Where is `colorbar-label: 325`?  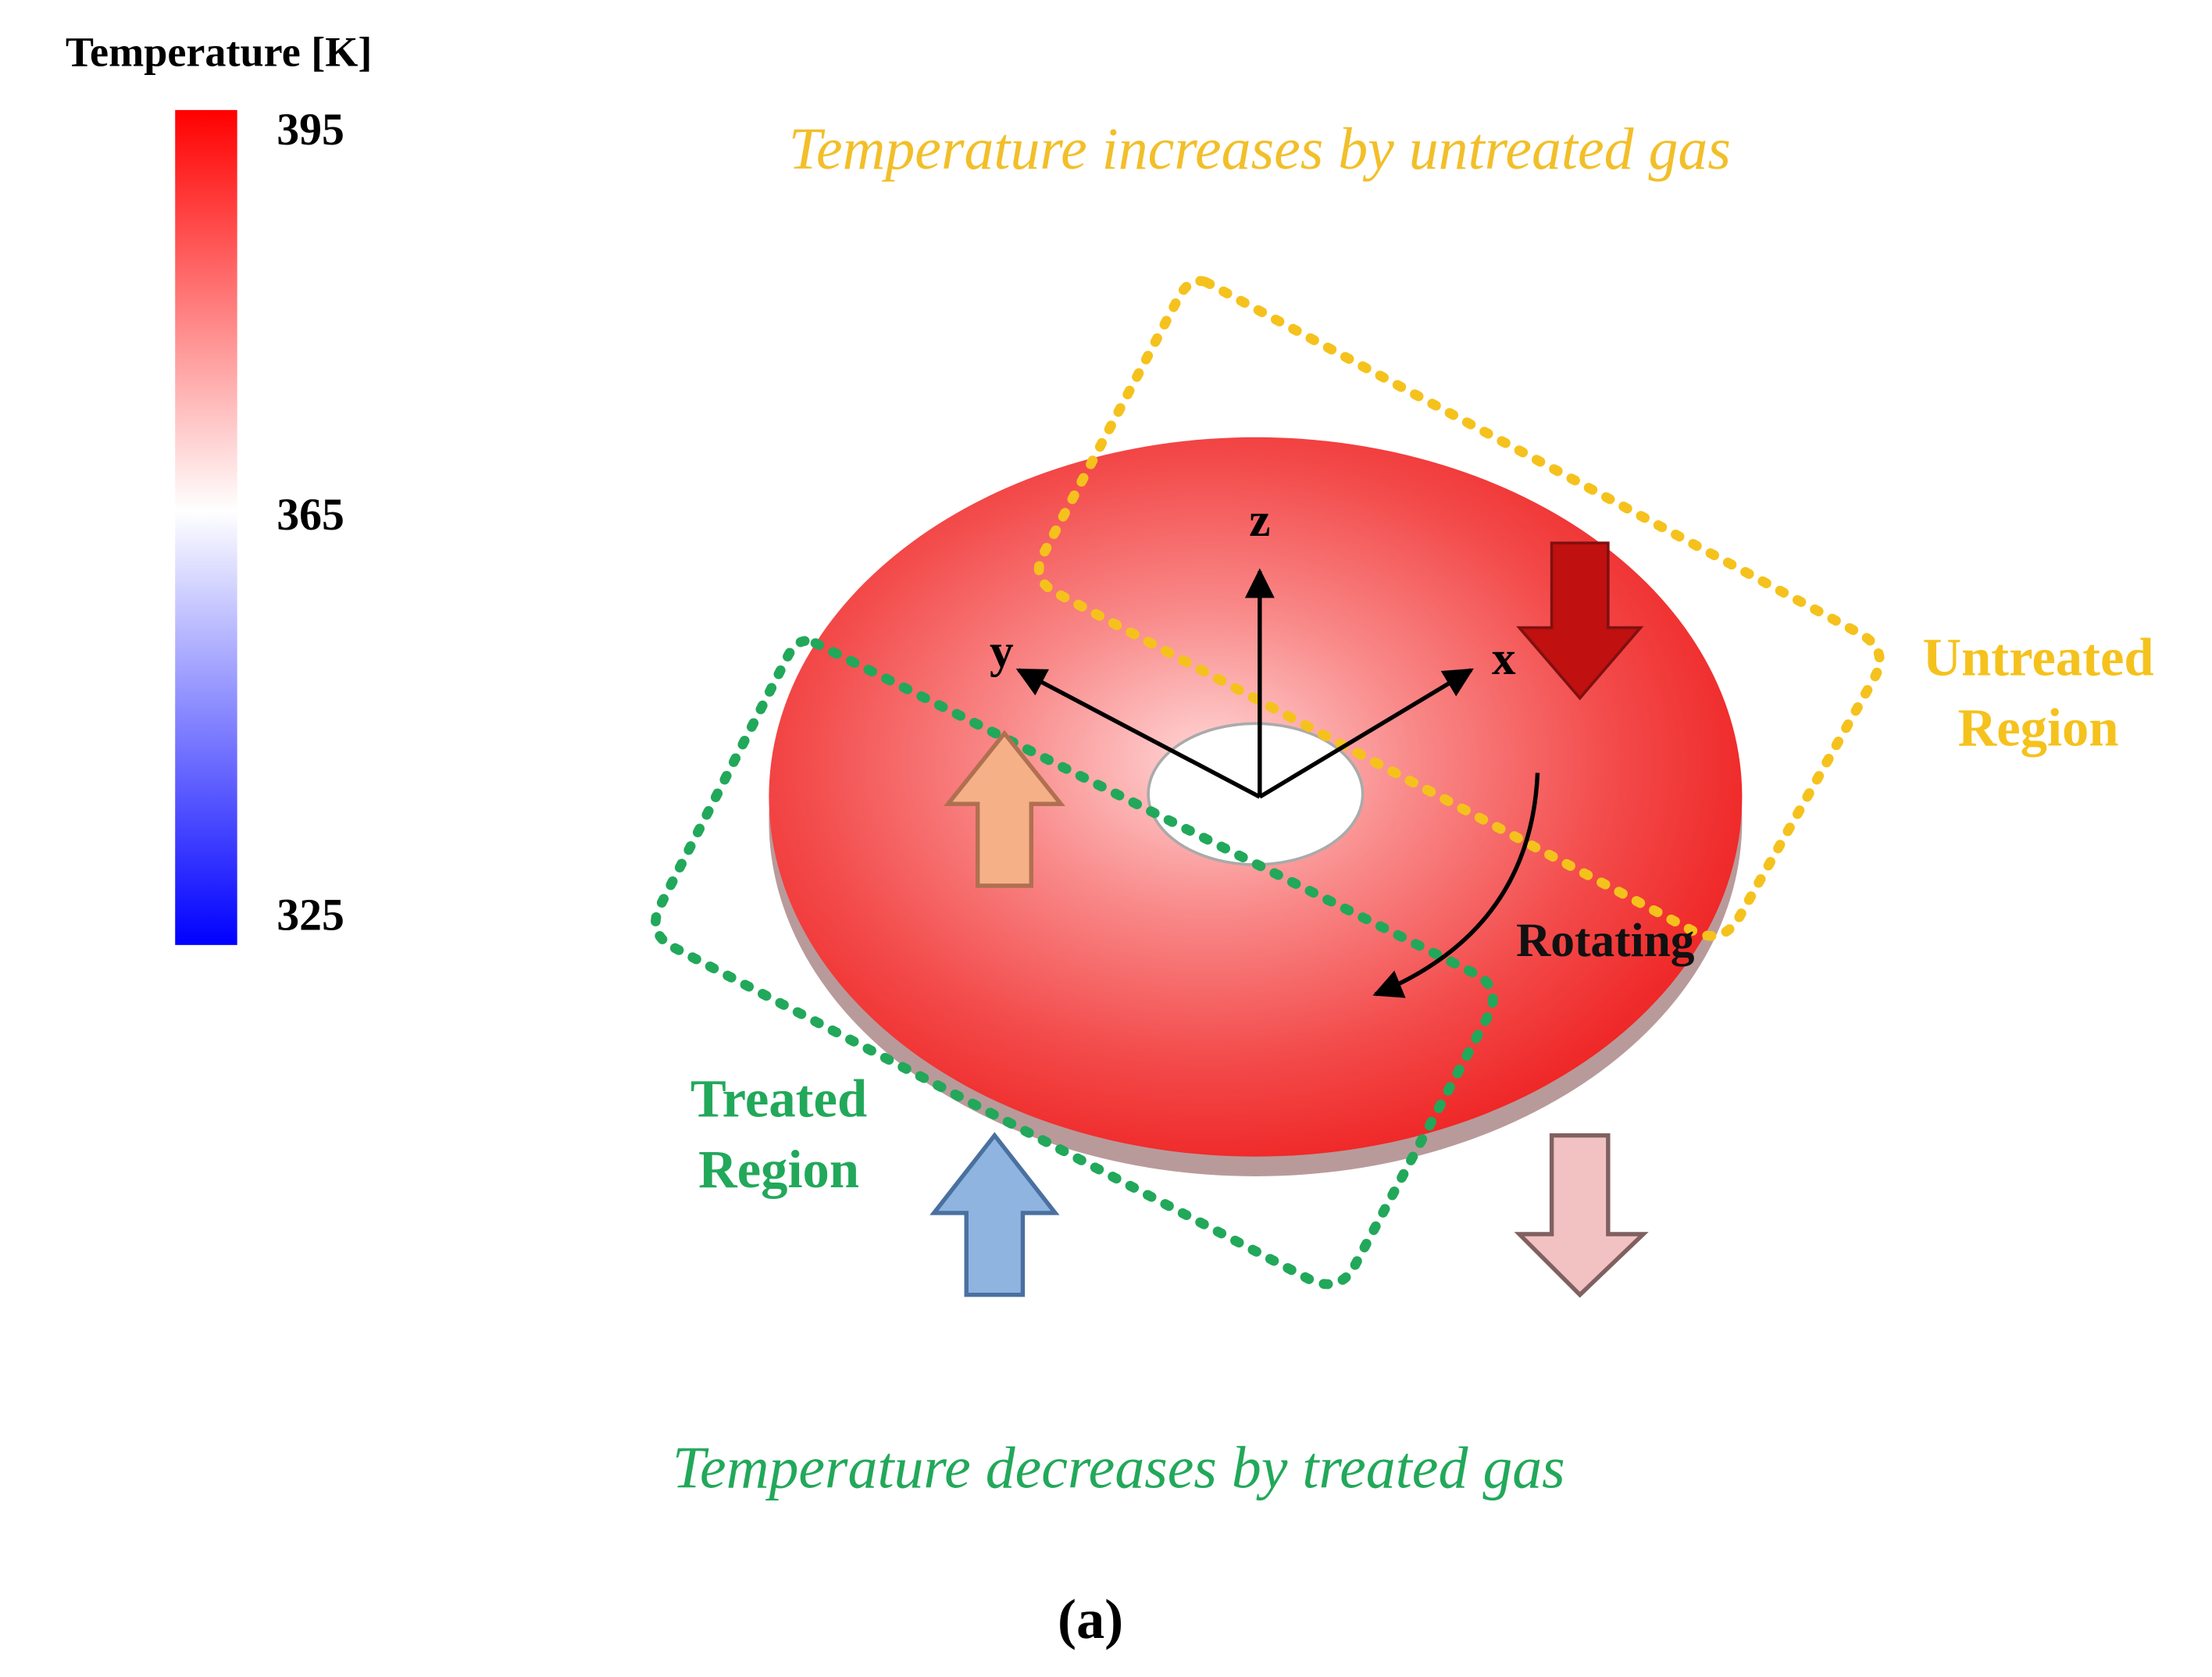 colorbar-label: 325 is located at coordinates (310, 915).